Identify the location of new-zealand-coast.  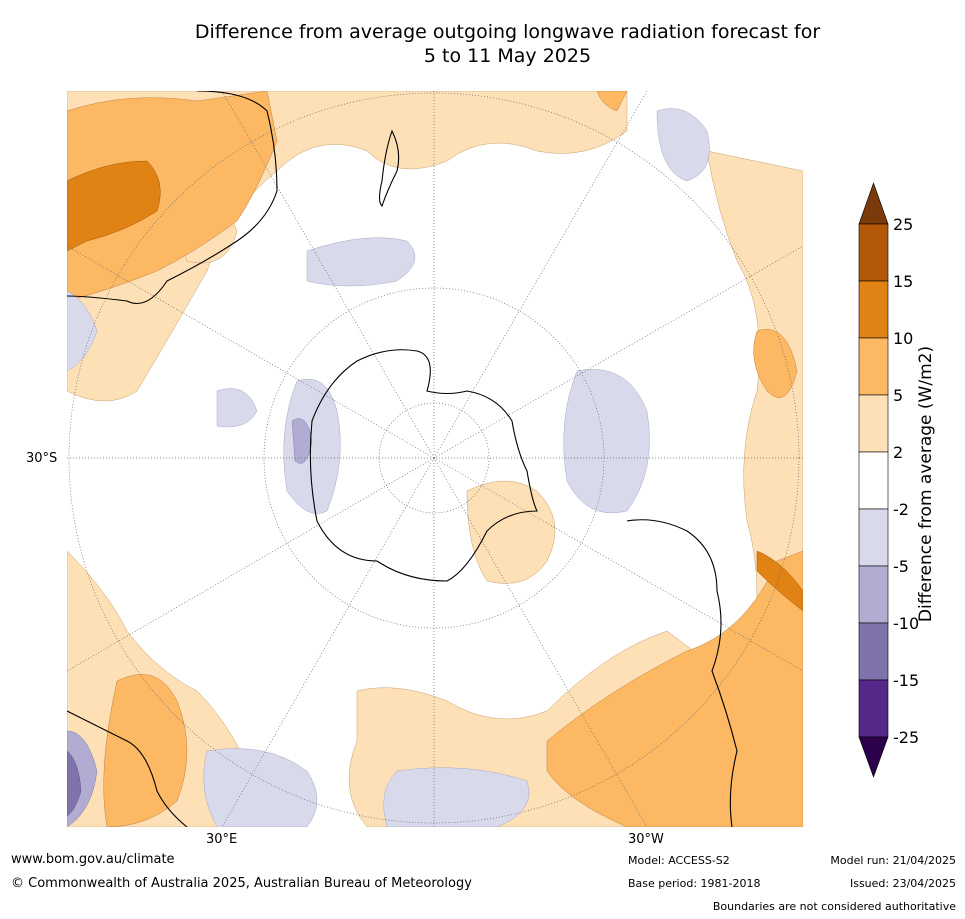
(389, 168).